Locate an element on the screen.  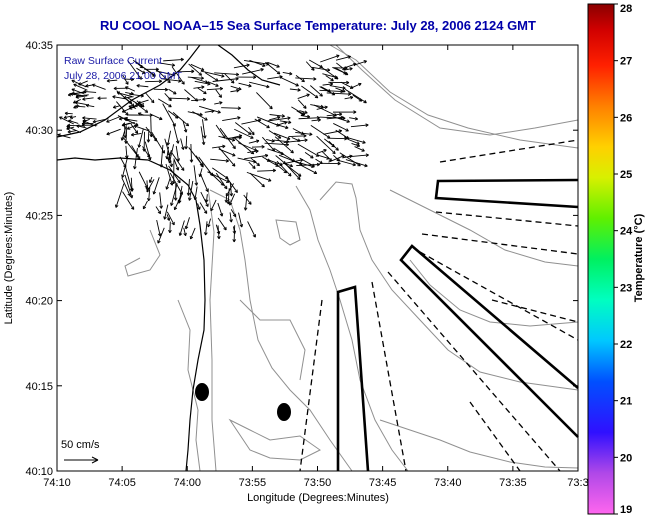
colorbar-tick-label: 27 is located at coordinates (626, 62).